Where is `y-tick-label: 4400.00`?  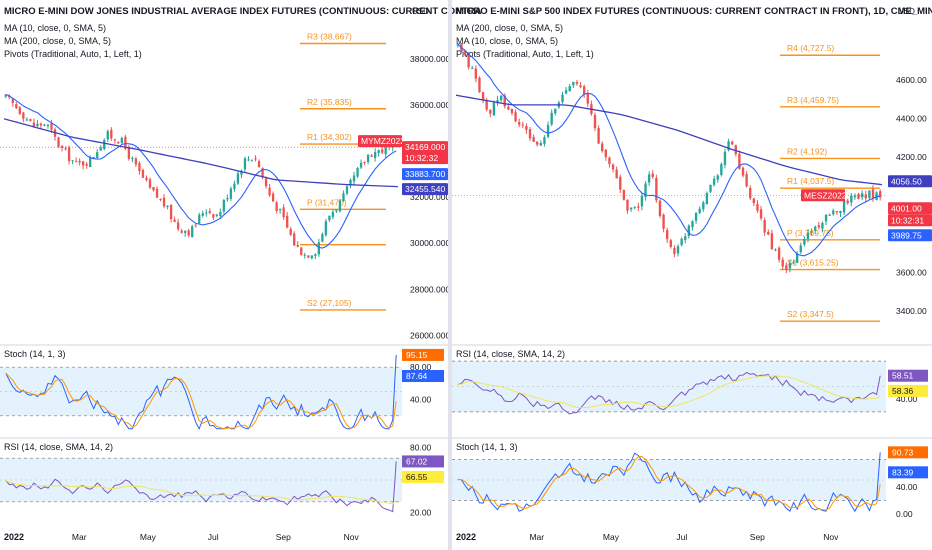
y-tick-label: 4400.00 is located at coordinates (911, 118).